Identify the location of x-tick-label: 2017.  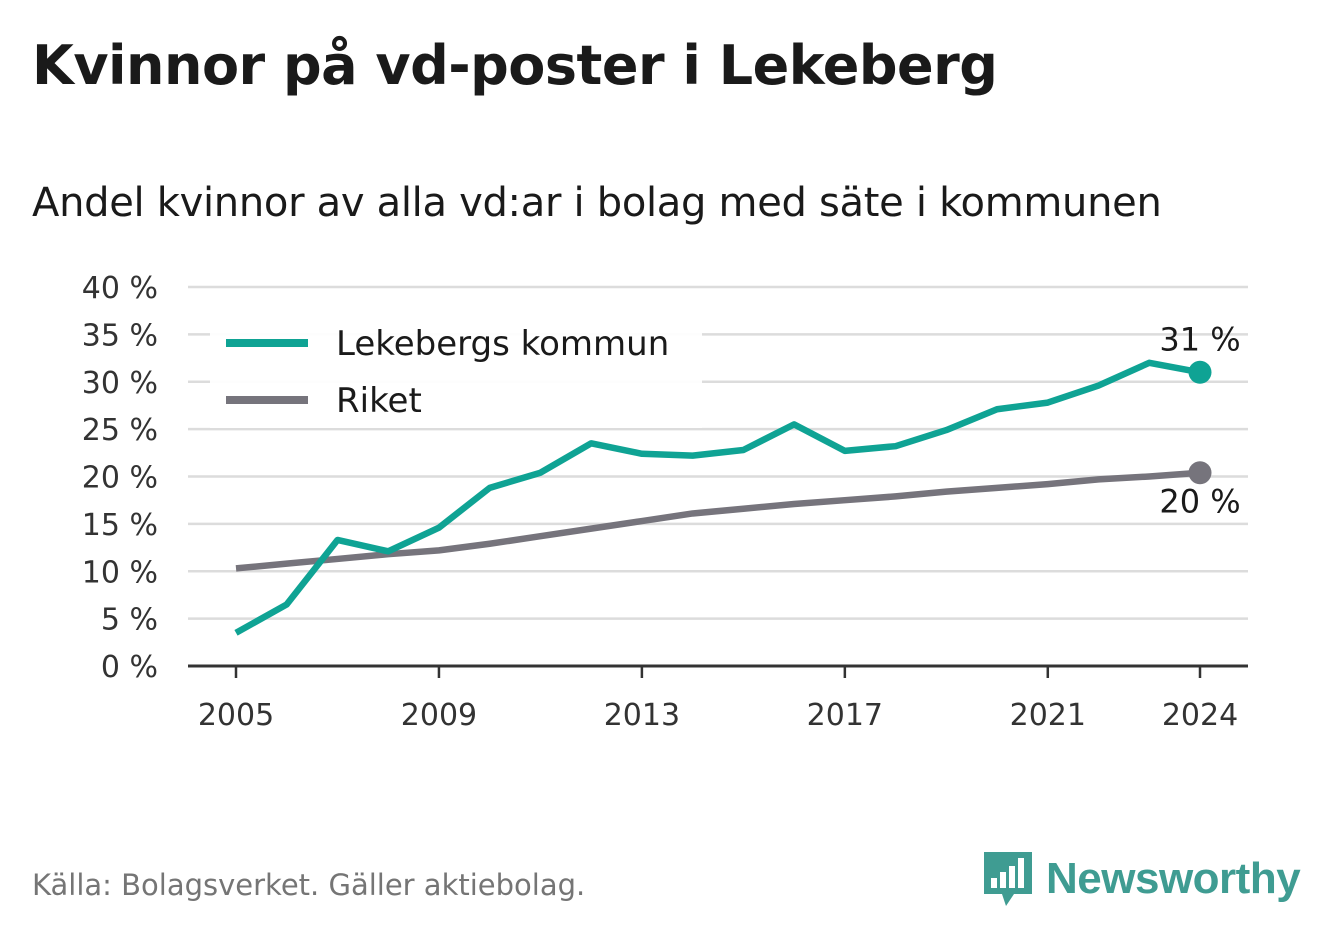
(845, 715).